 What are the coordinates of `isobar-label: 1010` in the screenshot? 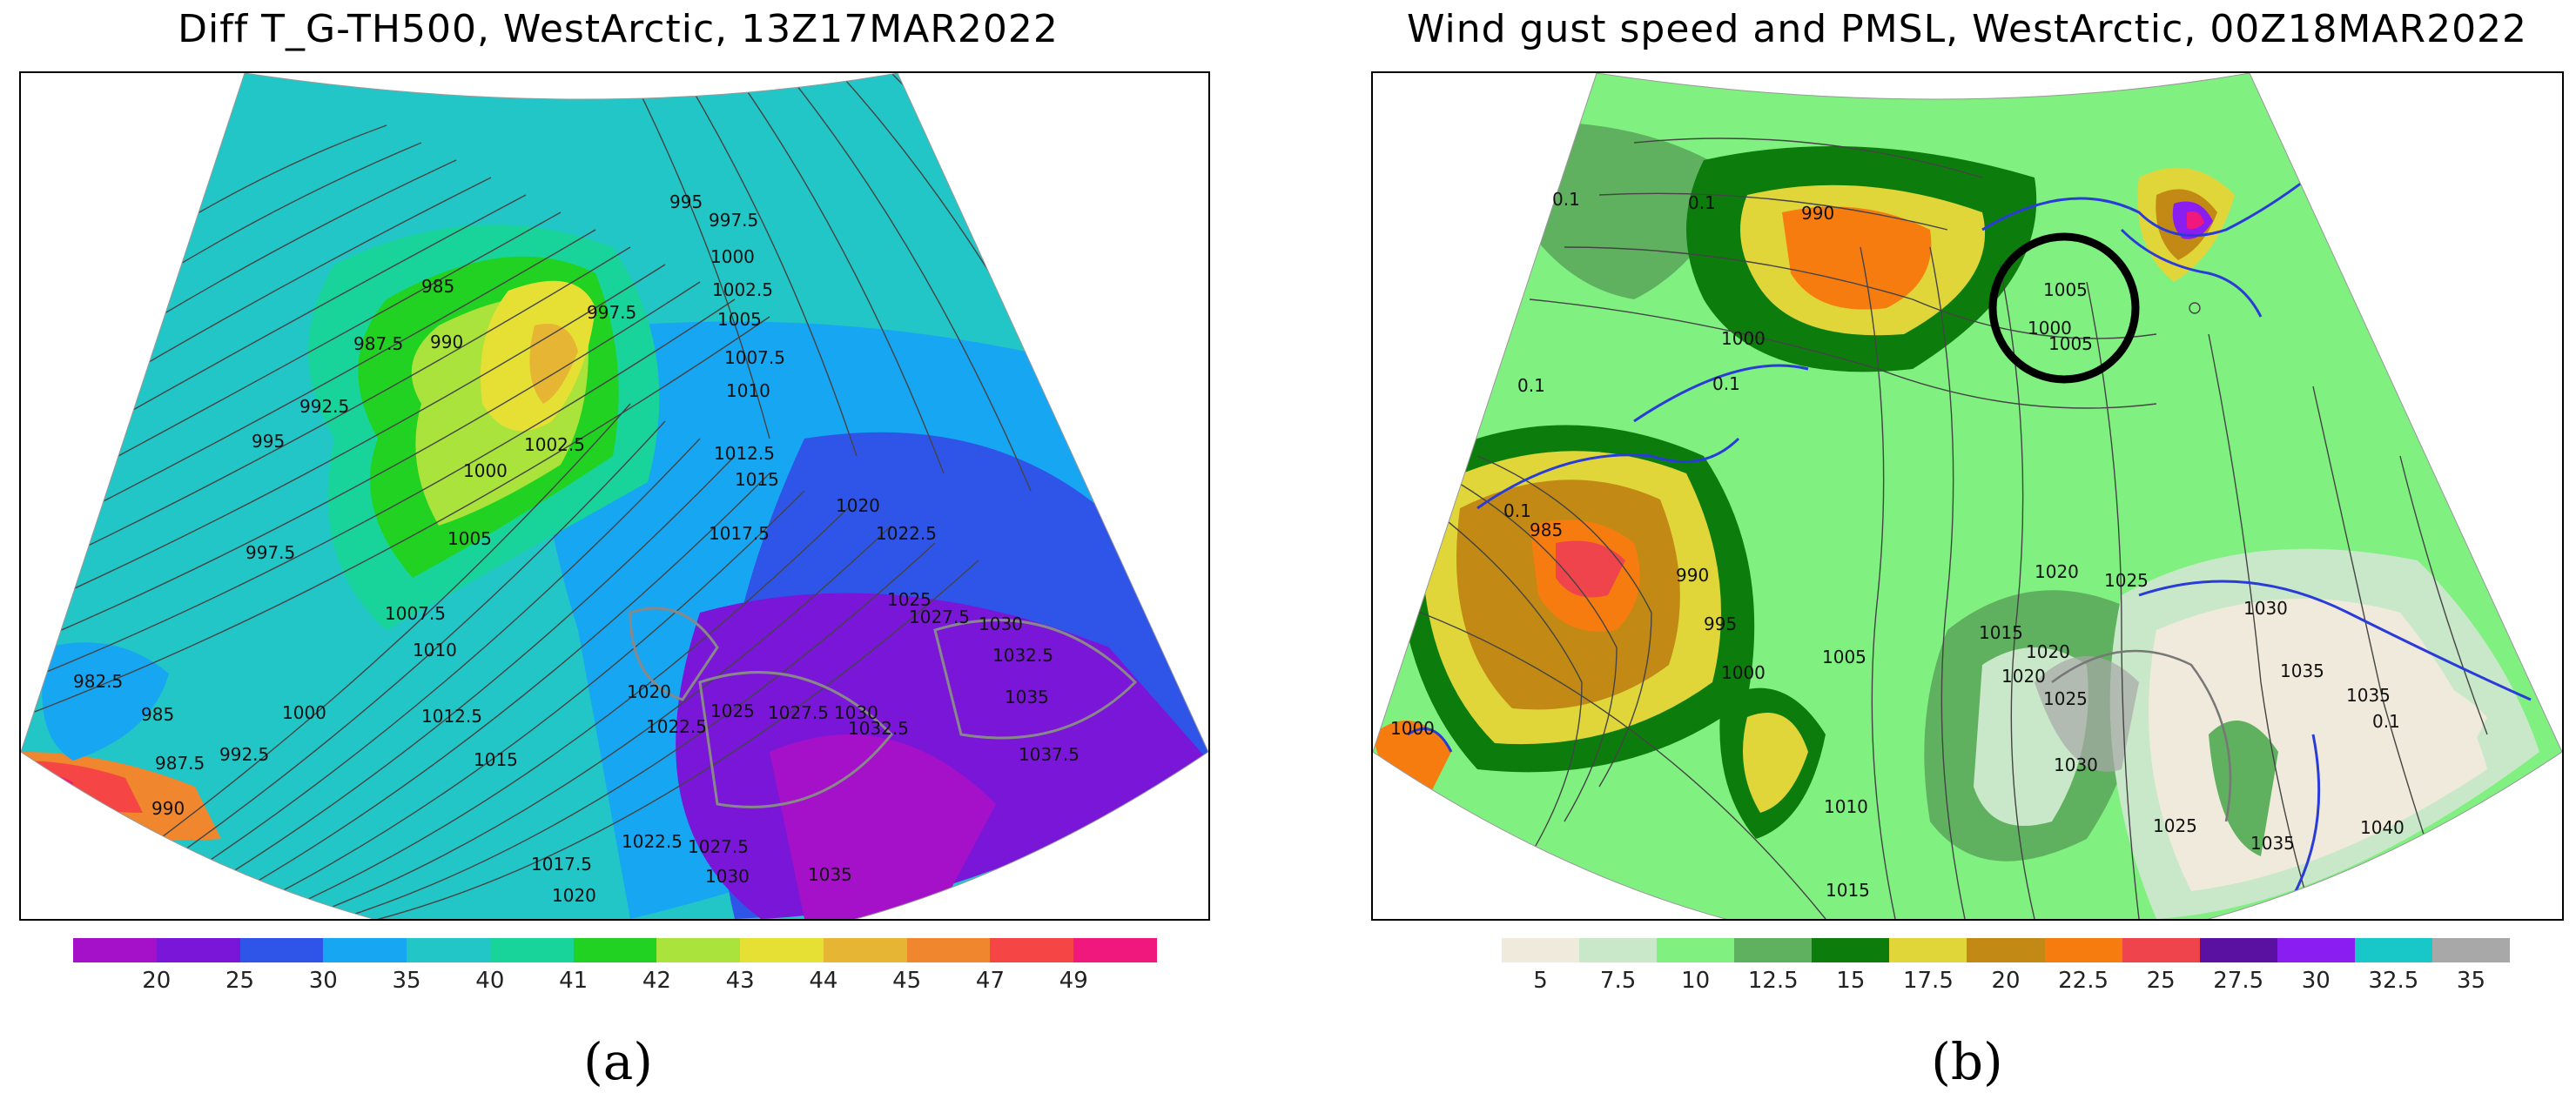 It's located at (435, 650).